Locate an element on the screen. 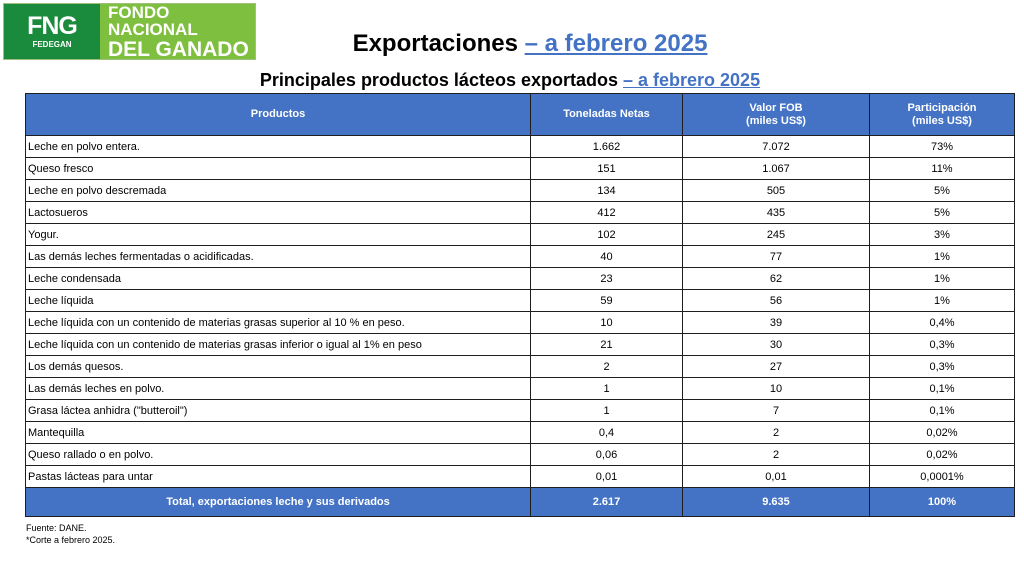 Image resolution: width=1024 pixels, height=576 pixels. table-row: Los demás quesos. 2 27 0,3% is located at coordinates (520, 366).